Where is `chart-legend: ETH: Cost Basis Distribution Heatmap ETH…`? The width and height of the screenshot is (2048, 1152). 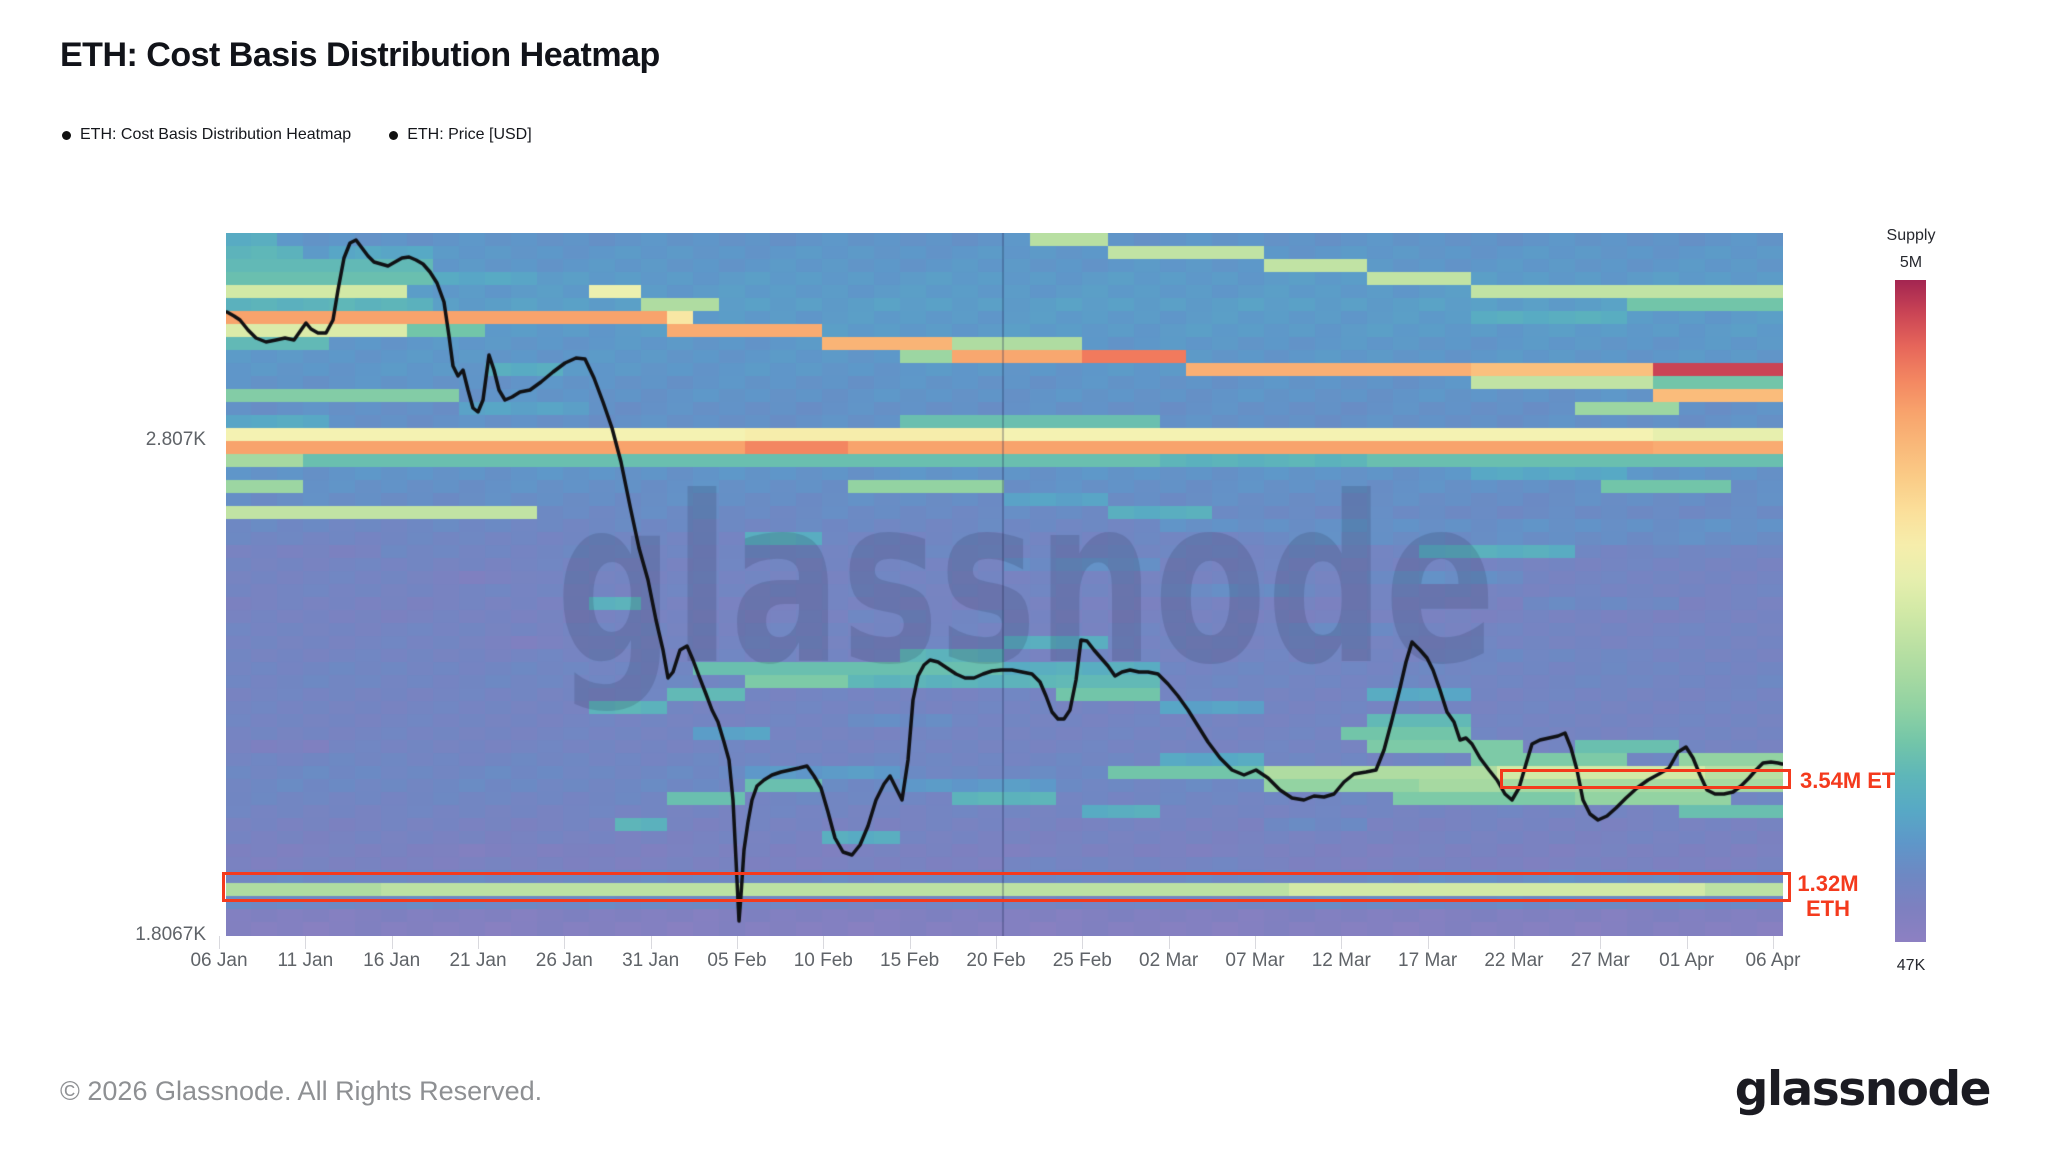 chart-legend: ETH: Cost Basis Distribution Heatmap ETH… is located at coordinates (297, 135).